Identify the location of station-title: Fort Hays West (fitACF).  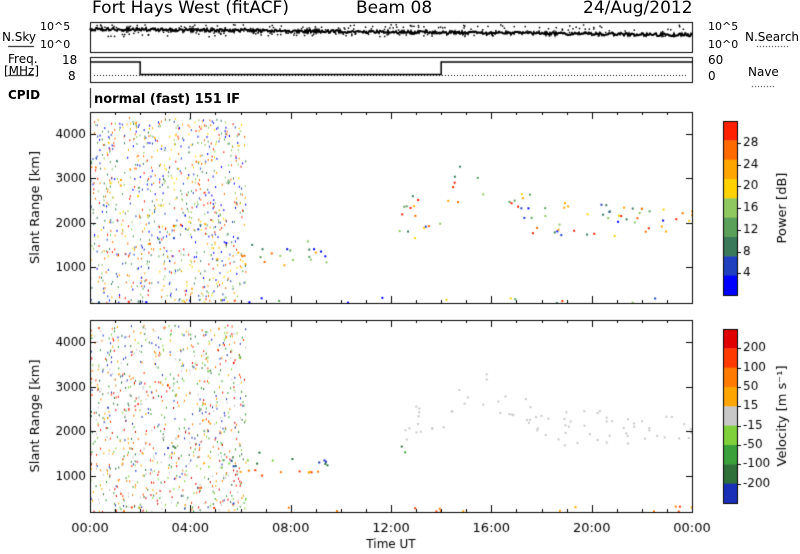
(190, 9).